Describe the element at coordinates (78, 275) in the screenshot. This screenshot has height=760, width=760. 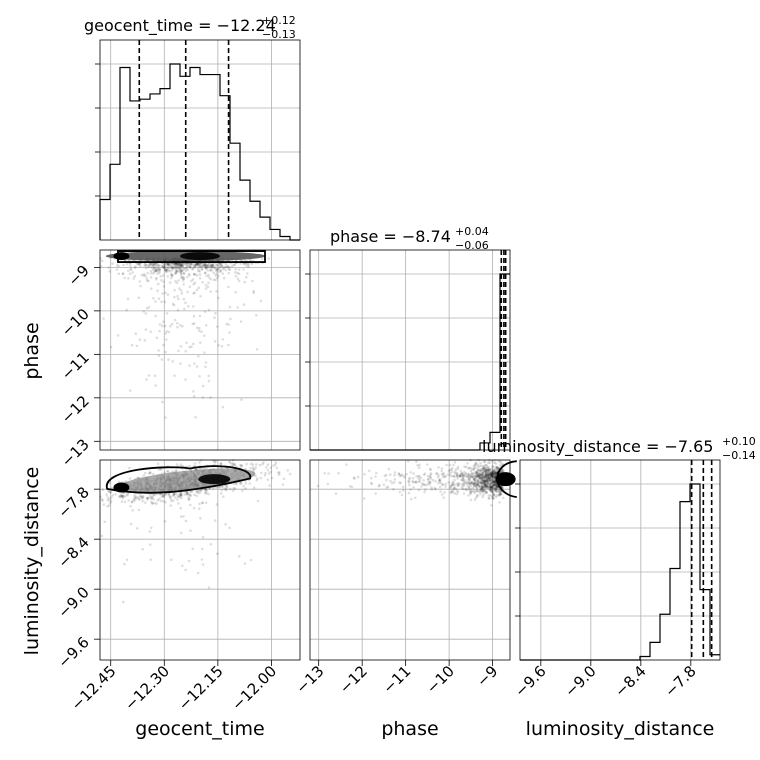
I see `ytick-label-phase: −9` at that location.